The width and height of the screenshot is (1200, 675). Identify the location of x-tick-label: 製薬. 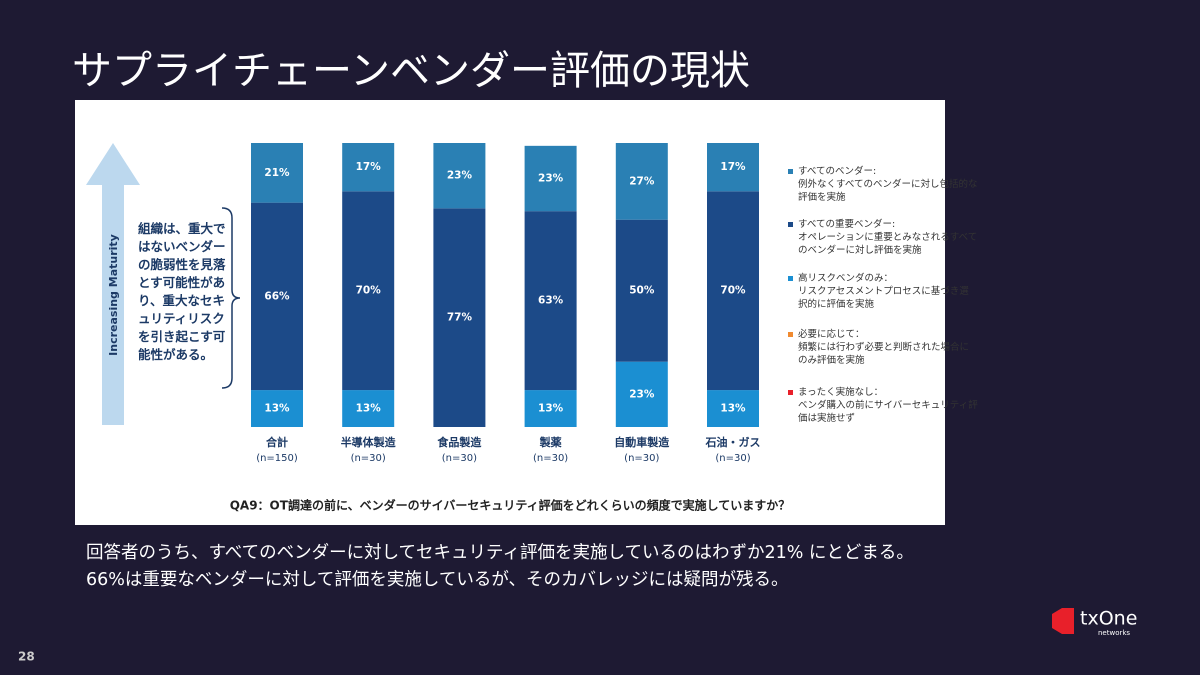
(551, 442).